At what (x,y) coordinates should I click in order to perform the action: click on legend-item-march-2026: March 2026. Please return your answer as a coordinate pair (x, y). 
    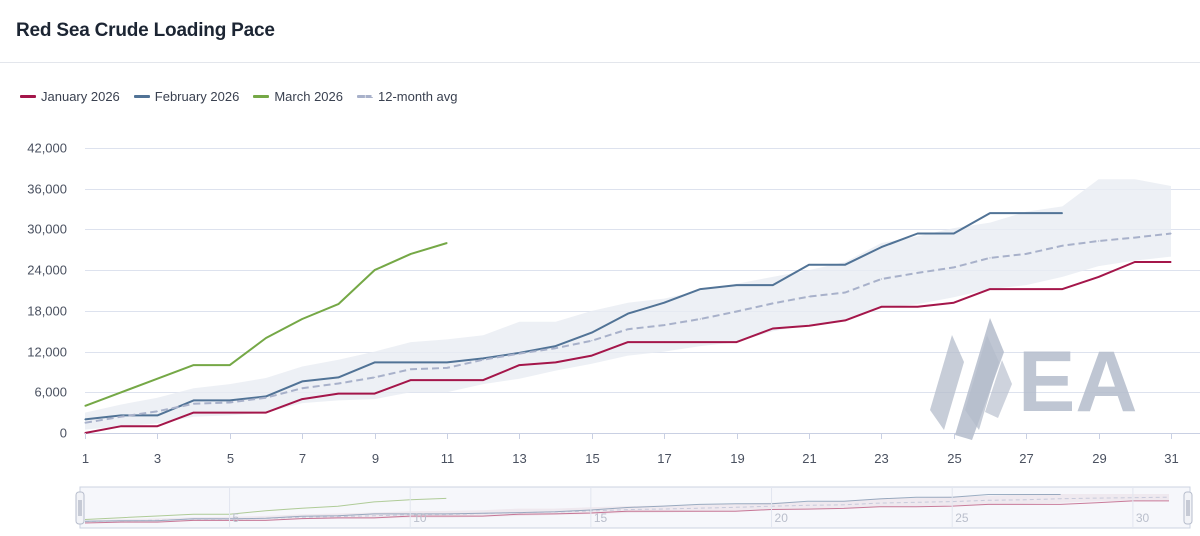
    Looking at the image, I should click on (298, 96).